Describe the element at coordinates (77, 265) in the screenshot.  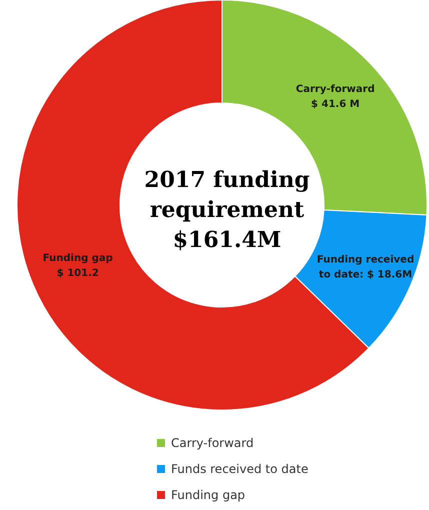
I see `data-label: Funding gap $ 101.2` at that location.